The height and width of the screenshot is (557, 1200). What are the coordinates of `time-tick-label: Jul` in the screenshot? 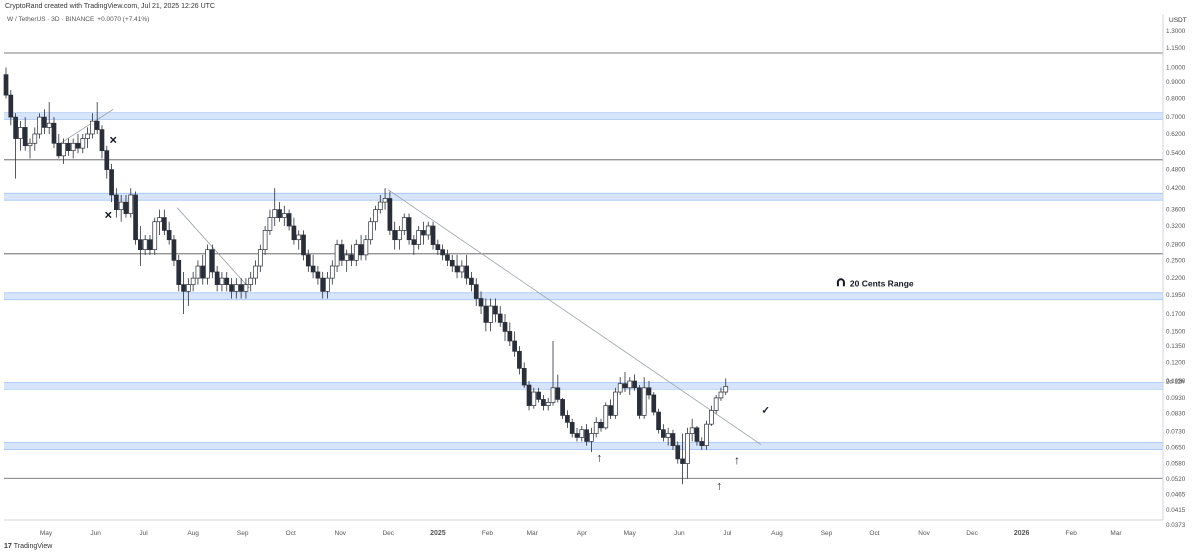 It's located at (143, 533).